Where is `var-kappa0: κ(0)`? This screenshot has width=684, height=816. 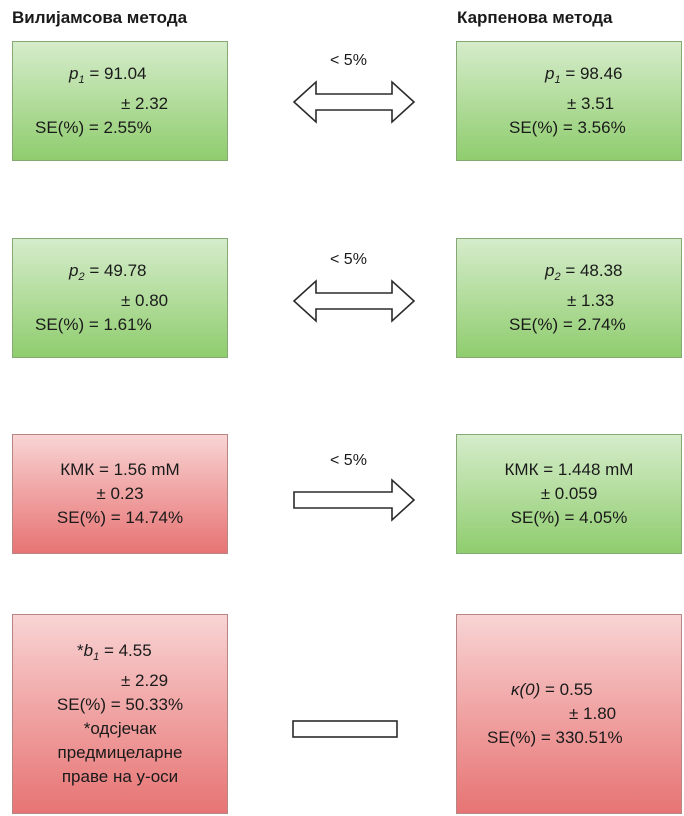 var-kappa0: κ(0) is located at coordinates (526, 689).